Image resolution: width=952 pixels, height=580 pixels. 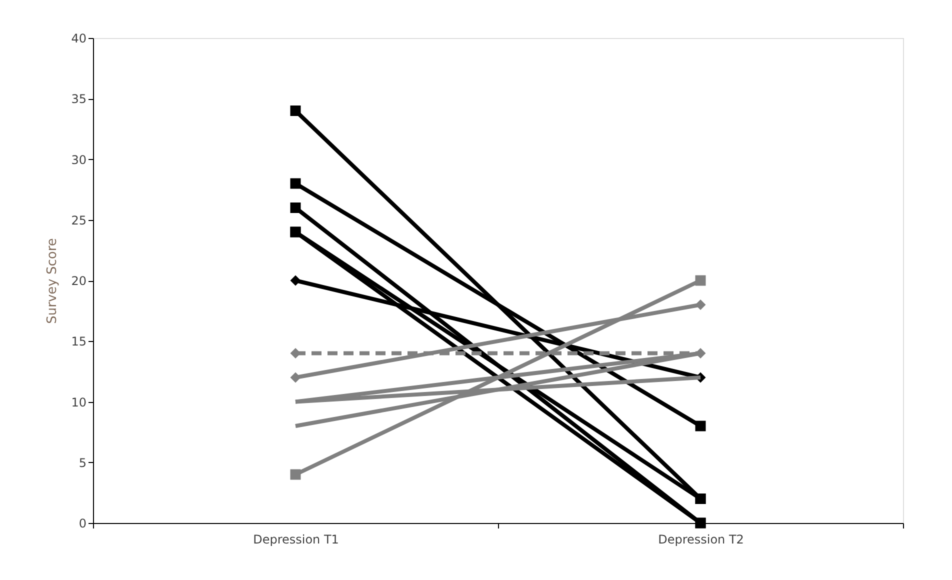 What do you see at coordinates (701, 539) in the screenshot?
I see `x-tick-label: Depression T2` at bounding box center [701, 539].